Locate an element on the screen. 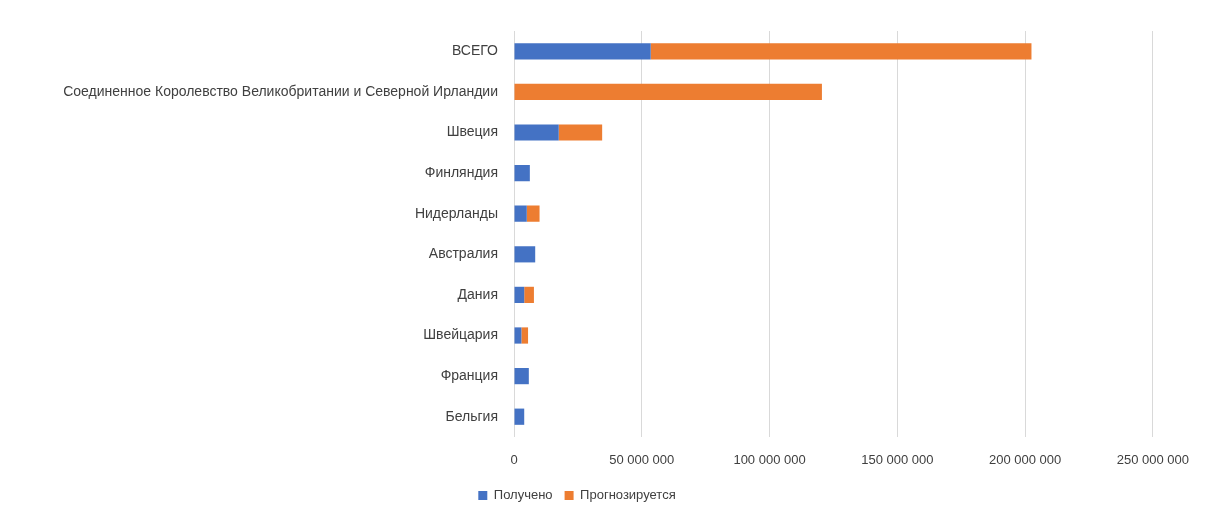 The image size is (1205, 518). legend-label: Прогнозируется is located at coordinates (628, 495).